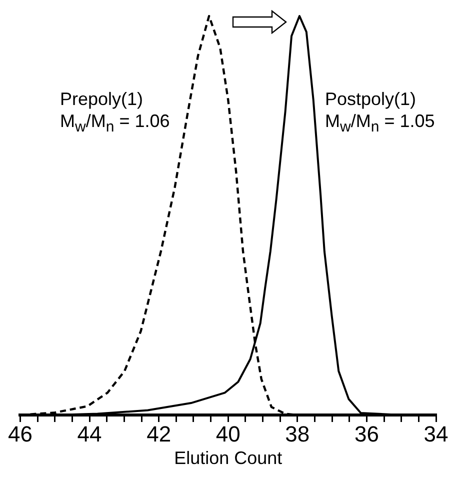  I want to click on x-tick-label: 38, so click(297, 433).